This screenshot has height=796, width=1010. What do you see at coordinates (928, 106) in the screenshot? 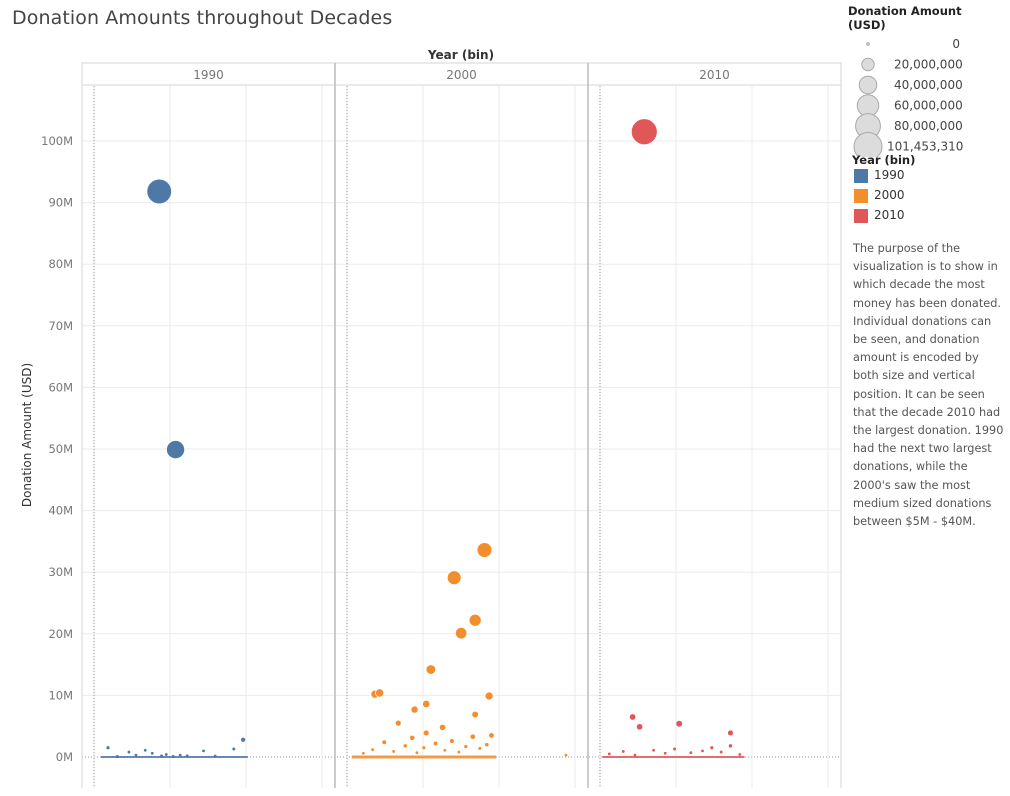
I see `size-legend-label: 60,000,000` at bounding box center [928, 106].